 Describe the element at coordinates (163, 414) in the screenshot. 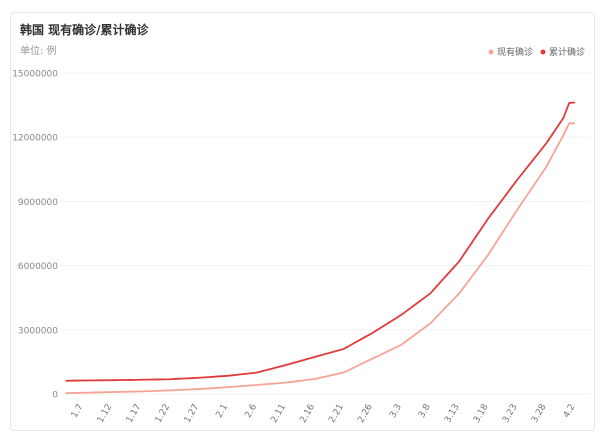

I see `x-tick-label: 1.22` at that location.